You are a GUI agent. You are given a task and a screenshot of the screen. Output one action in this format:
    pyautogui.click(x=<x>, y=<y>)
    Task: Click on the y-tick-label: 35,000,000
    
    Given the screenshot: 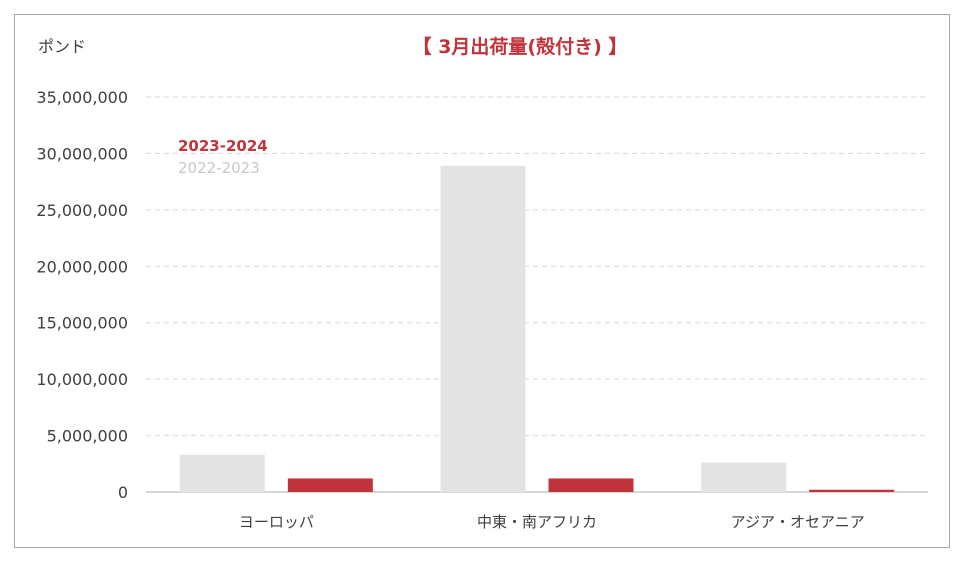 What is the action you would take?
    pyautogui.click(x=82, y=97)
    